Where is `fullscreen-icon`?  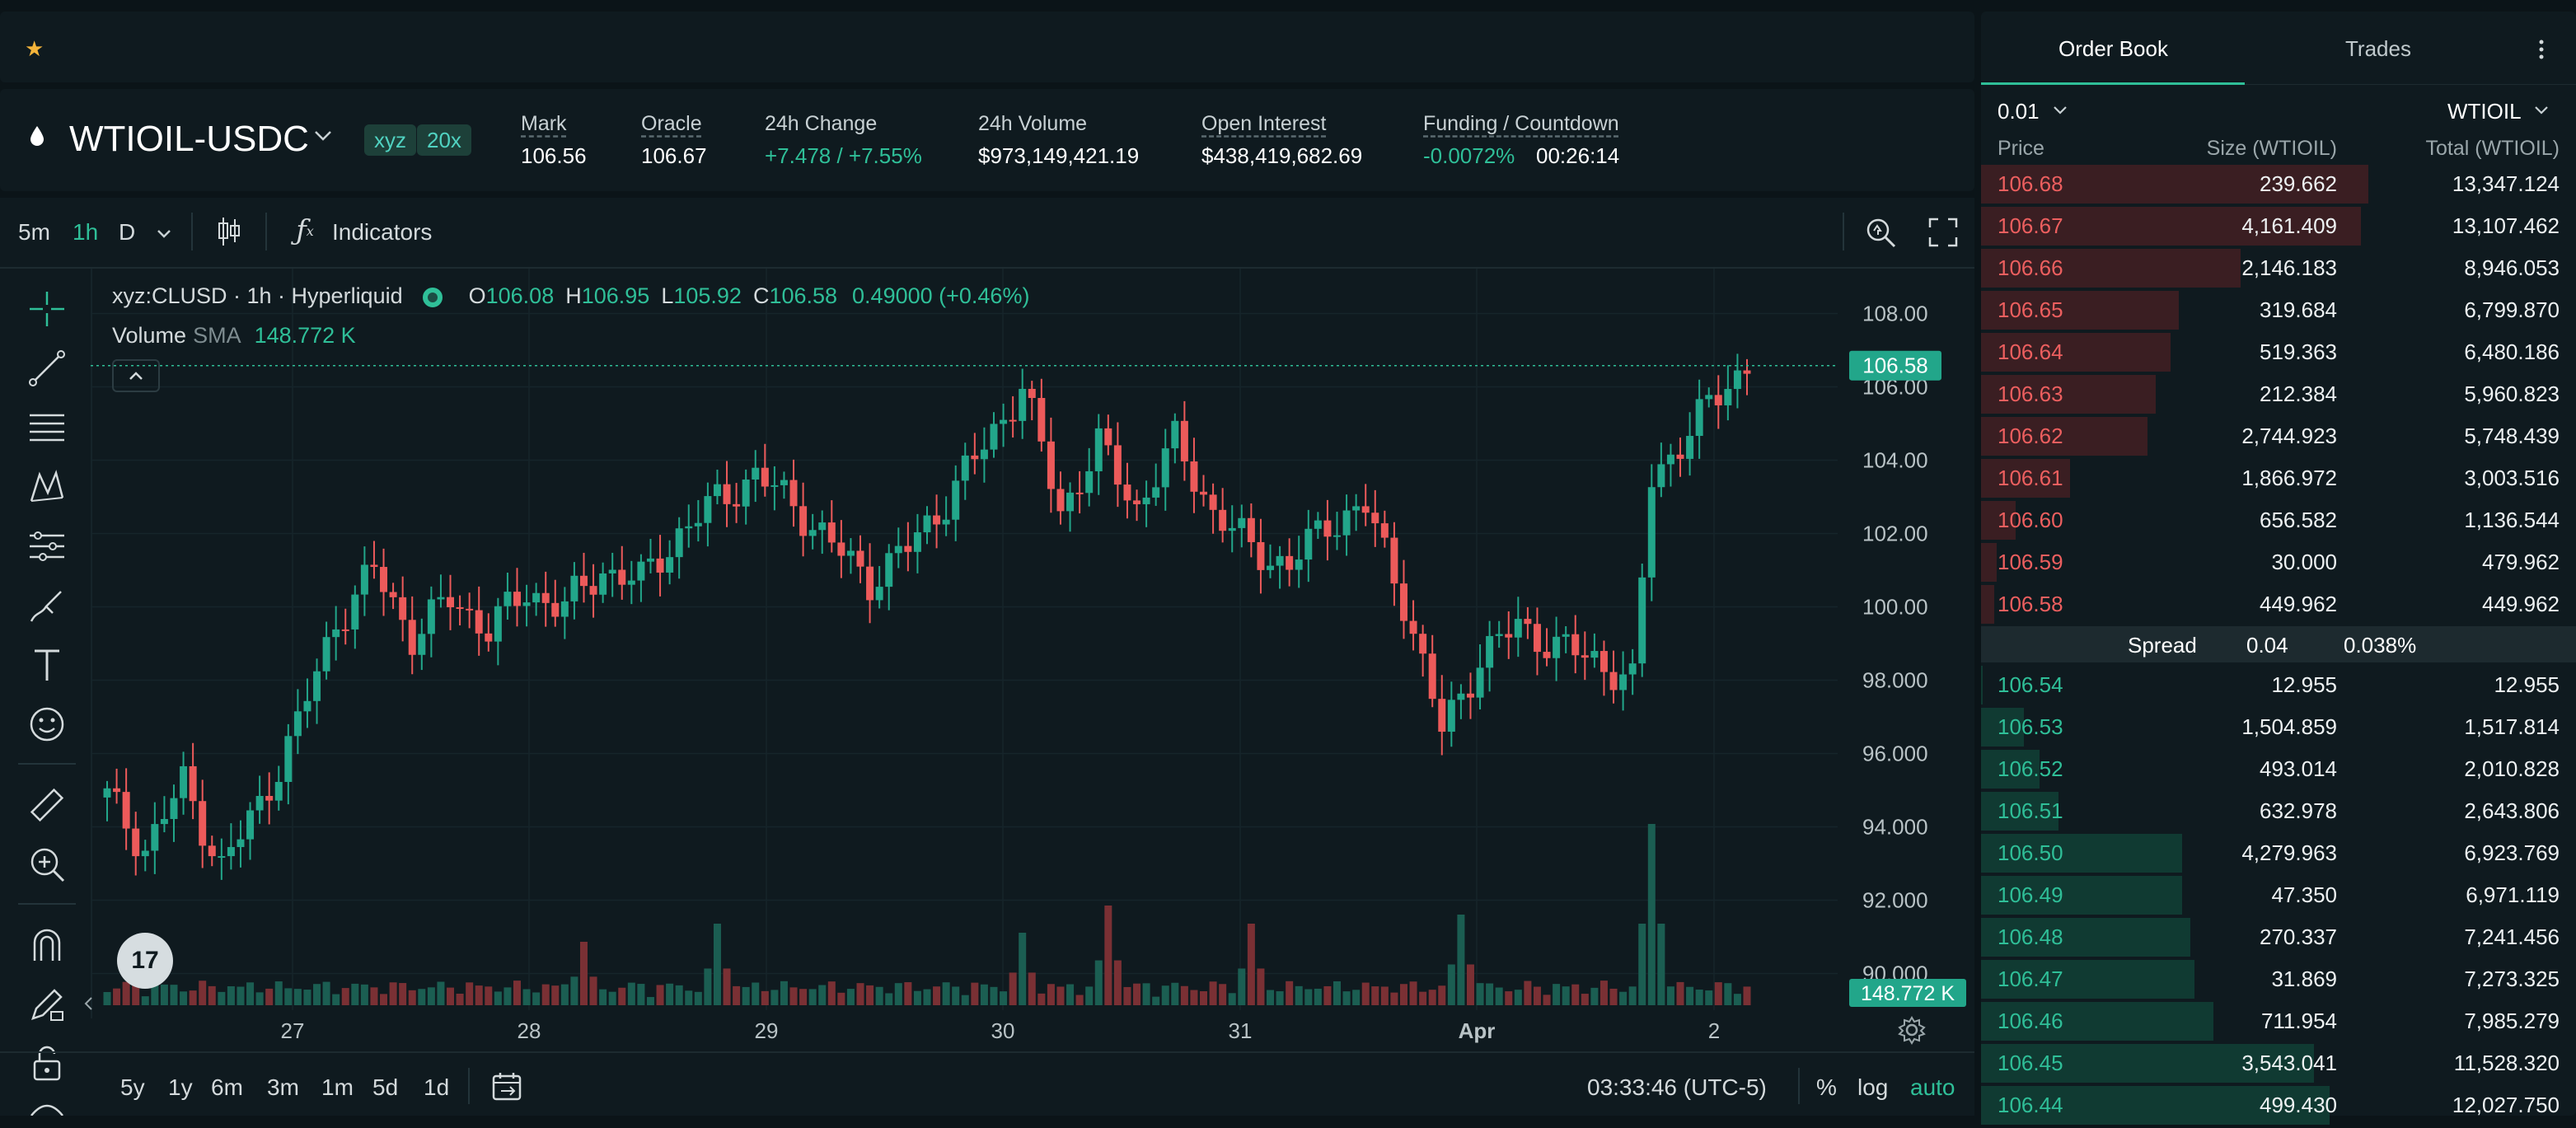
fullscreen-icon is located at coordinates (1943, 233).